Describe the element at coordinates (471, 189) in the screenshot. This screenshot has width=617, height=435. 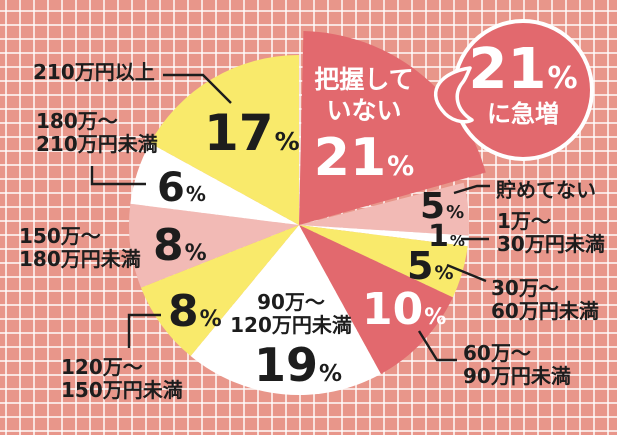
I see `leader-line-tamete` at that location.